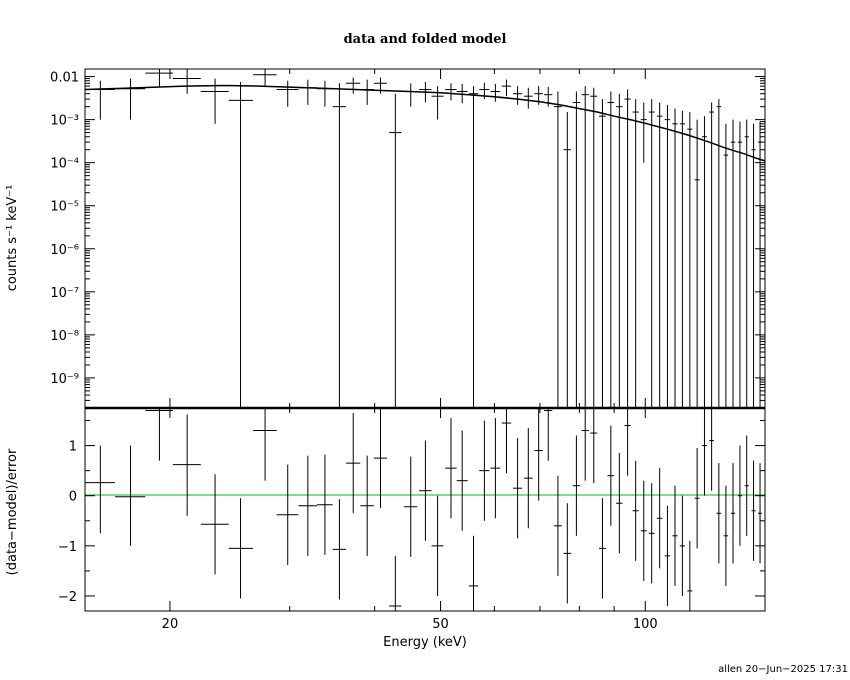 The height and width of the screenshot is (680, 850). I want to click on x-axis-label: Energy (keV), so click(425, 642).